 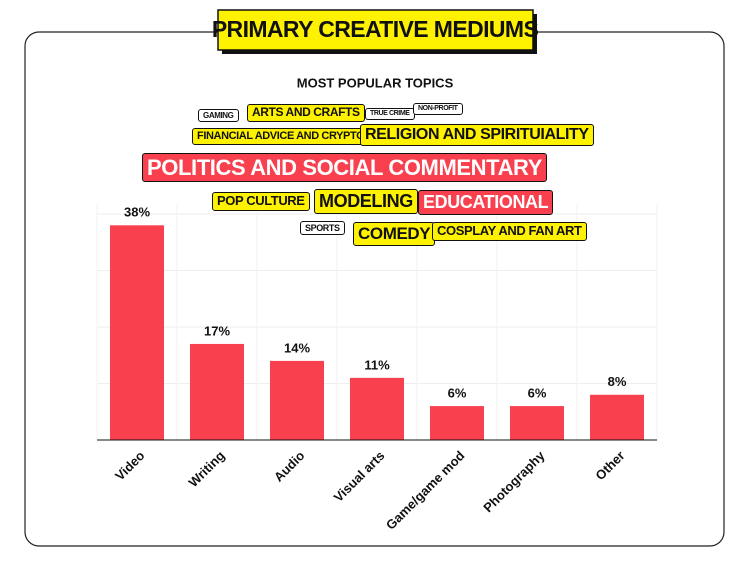 What do you see at coordinates (366, 201) in the screenshot?
I see `topic-tag: MODELING` at bounding box center [366, 201].